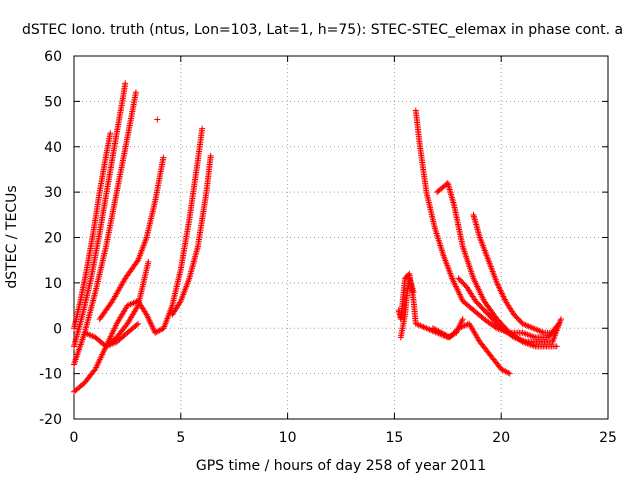 The height and width of the screenshot is (480, 640). What do you see at coordinates (50, 420) in the screenshot?
I see `y-tick-label: -20` at bounding box center [50, 420].